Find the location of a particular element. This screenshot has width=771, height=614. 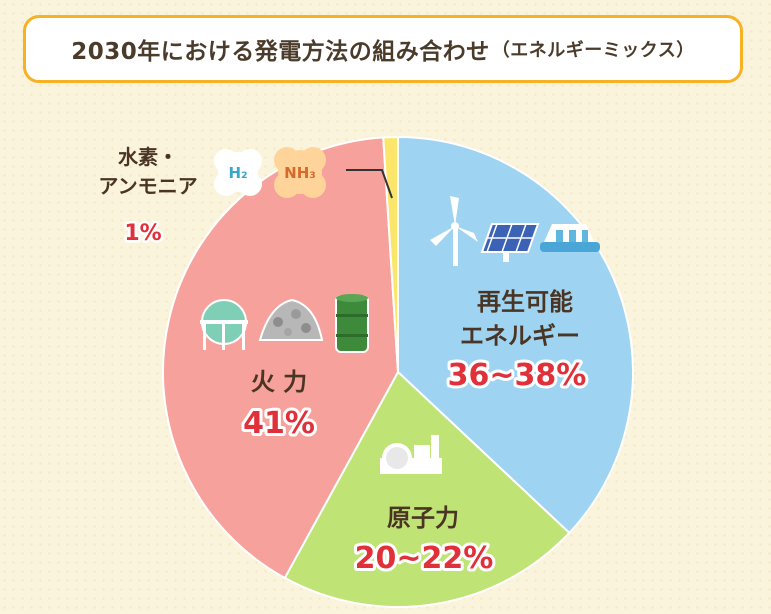

pie-slice-hydrogen is located at coordinates (390, 254).